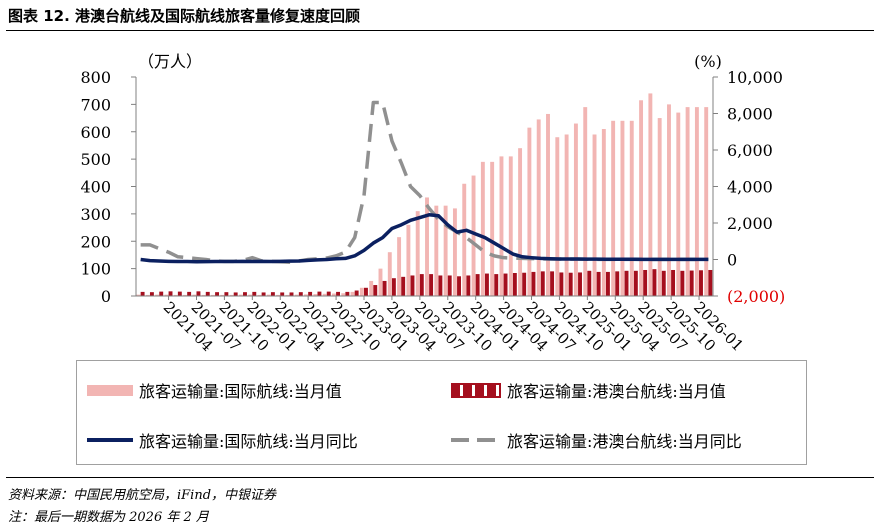 The height and width of the screenshot is (529, 881). What do you see at coordinates (440, 477) in the screenshot?
I see `footer-rule` at bounding box center [440, 477].